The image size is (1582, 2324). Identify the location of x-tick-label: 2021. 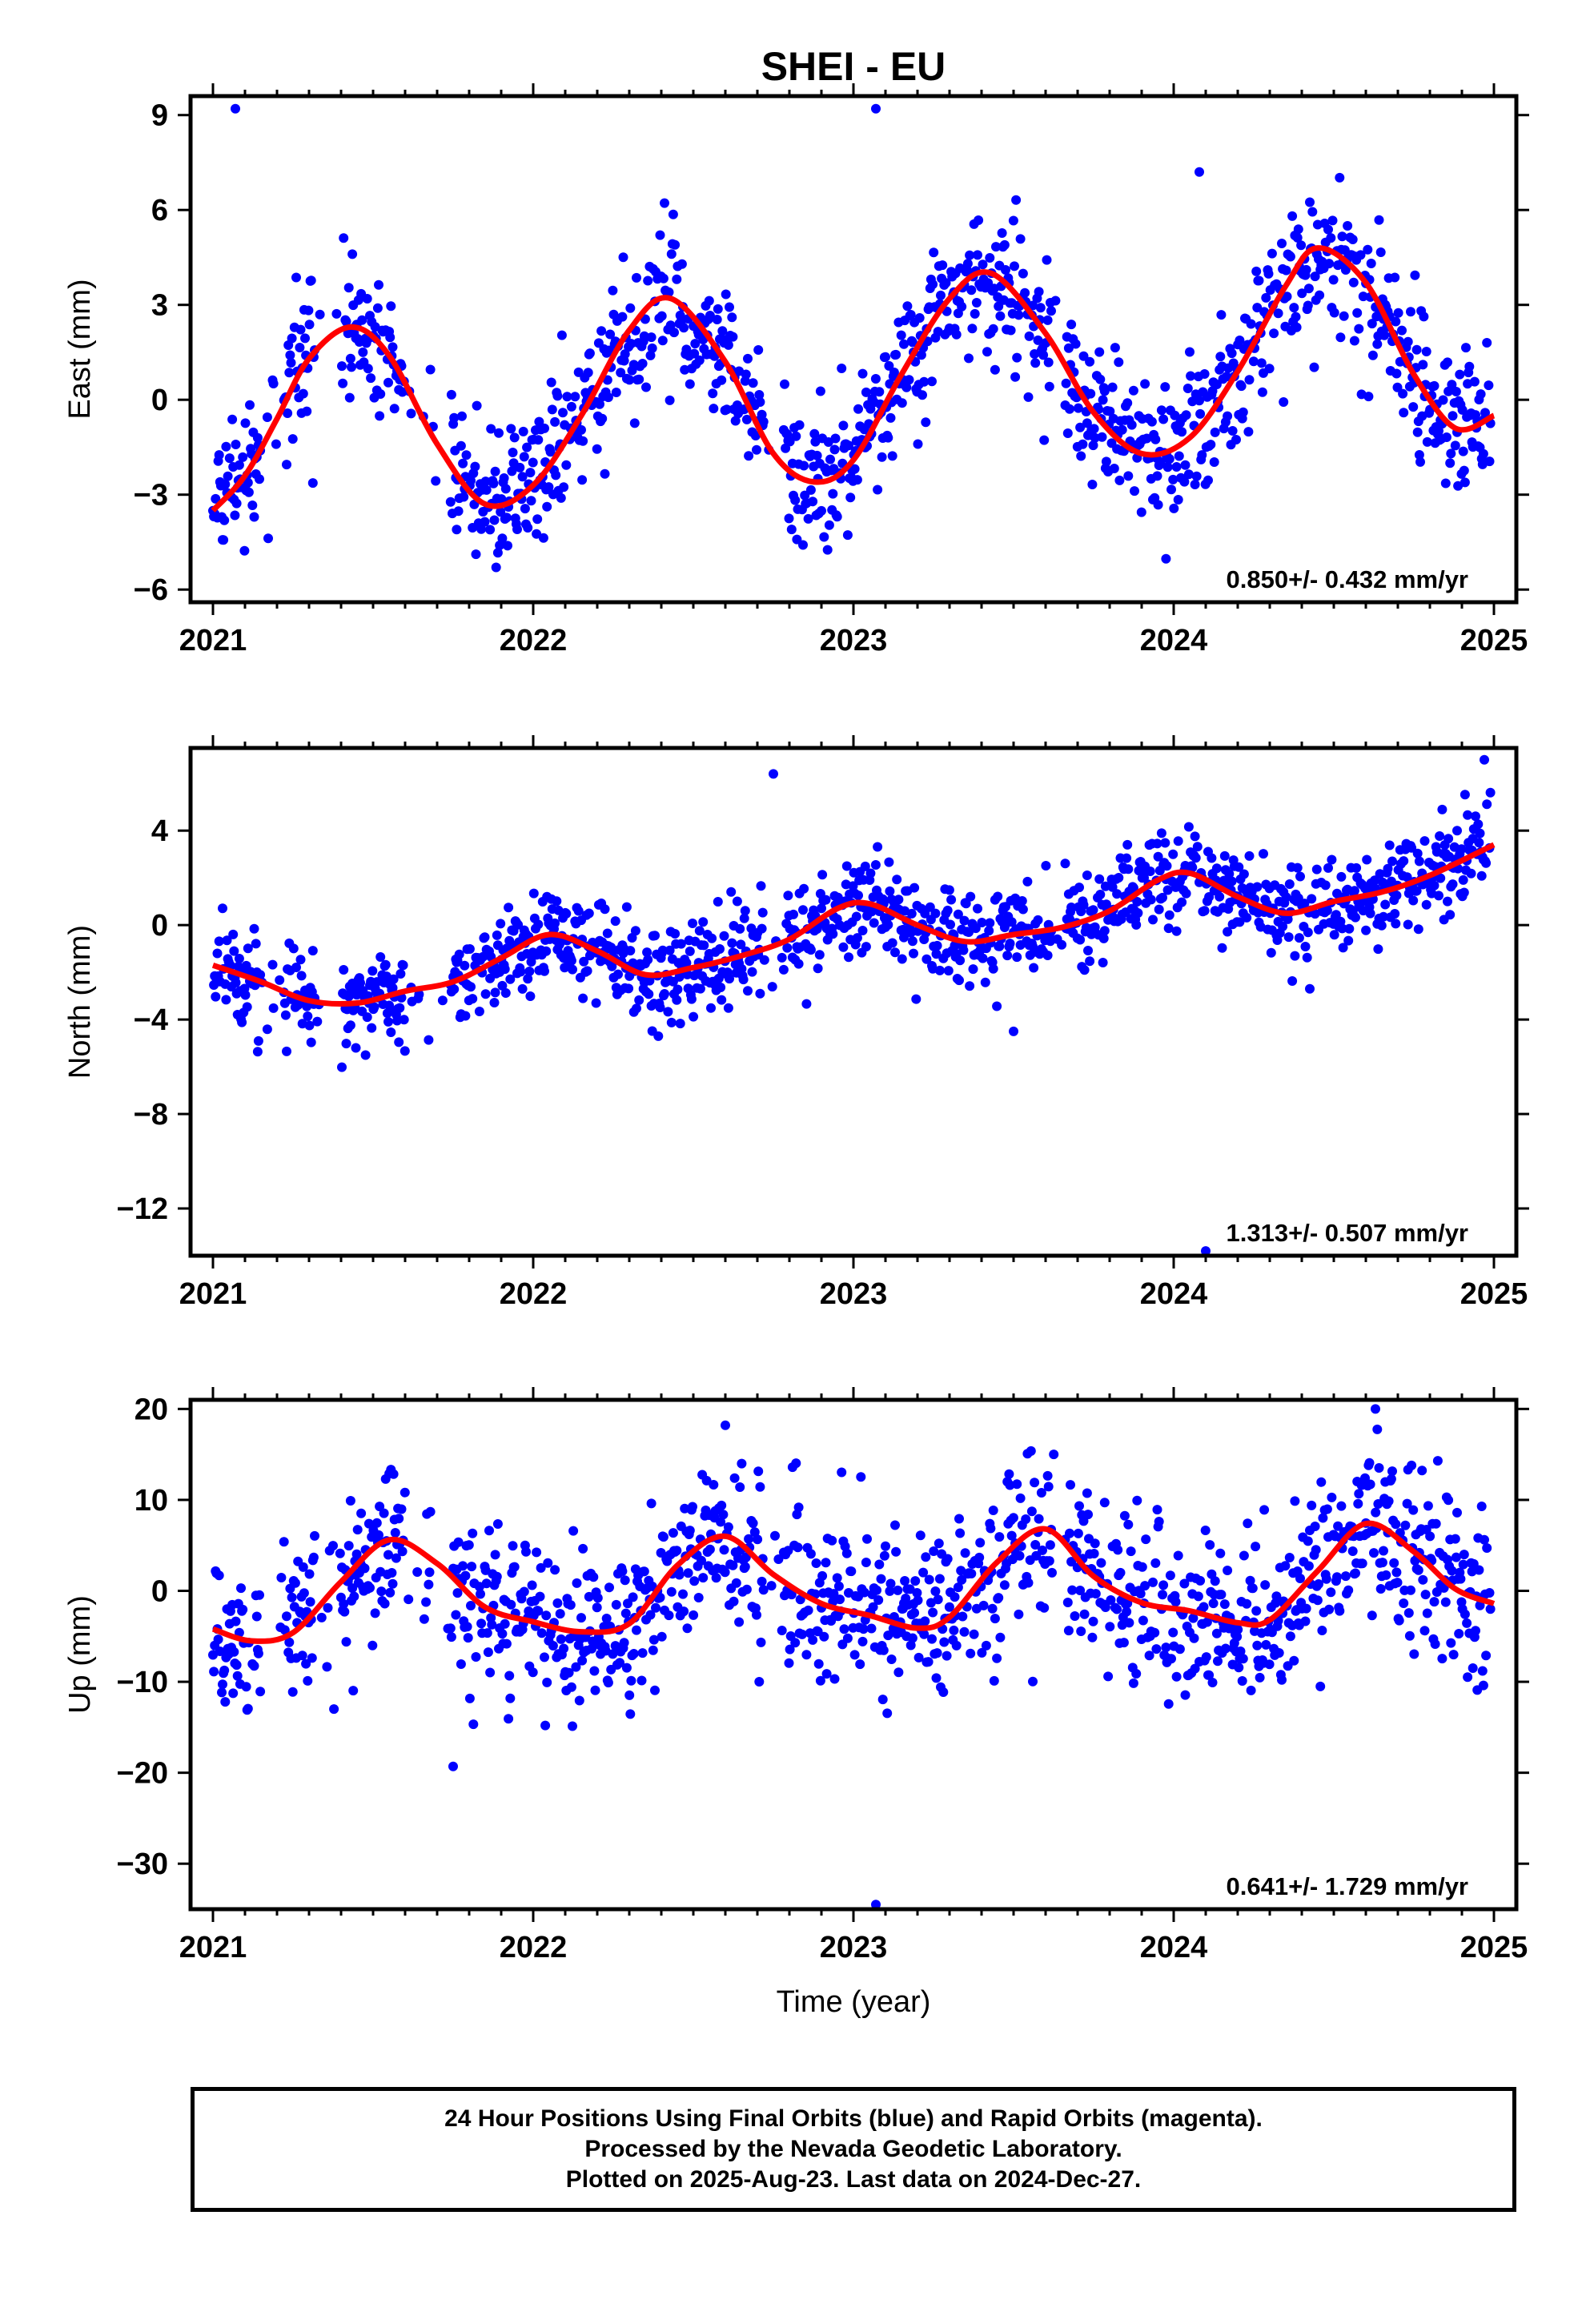
(213, 640).